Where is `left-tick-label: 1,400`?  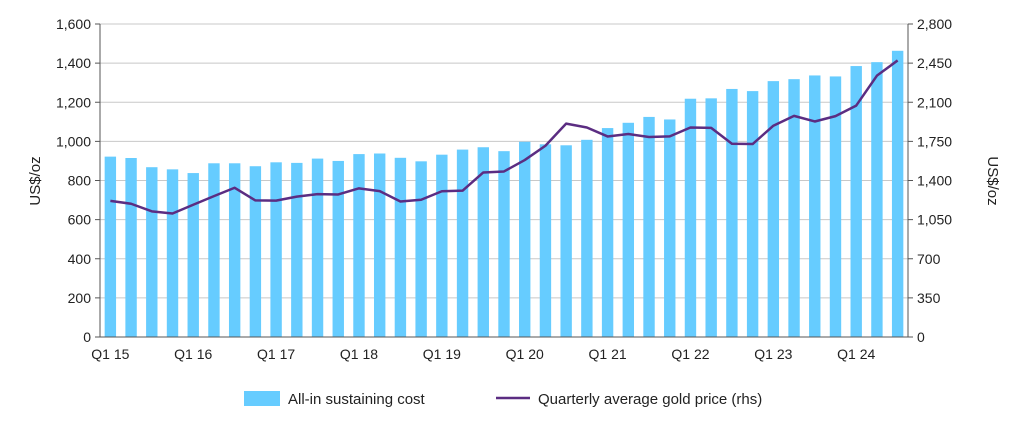 left-tick-label: 1,400 is located at coordinates (73, 63).